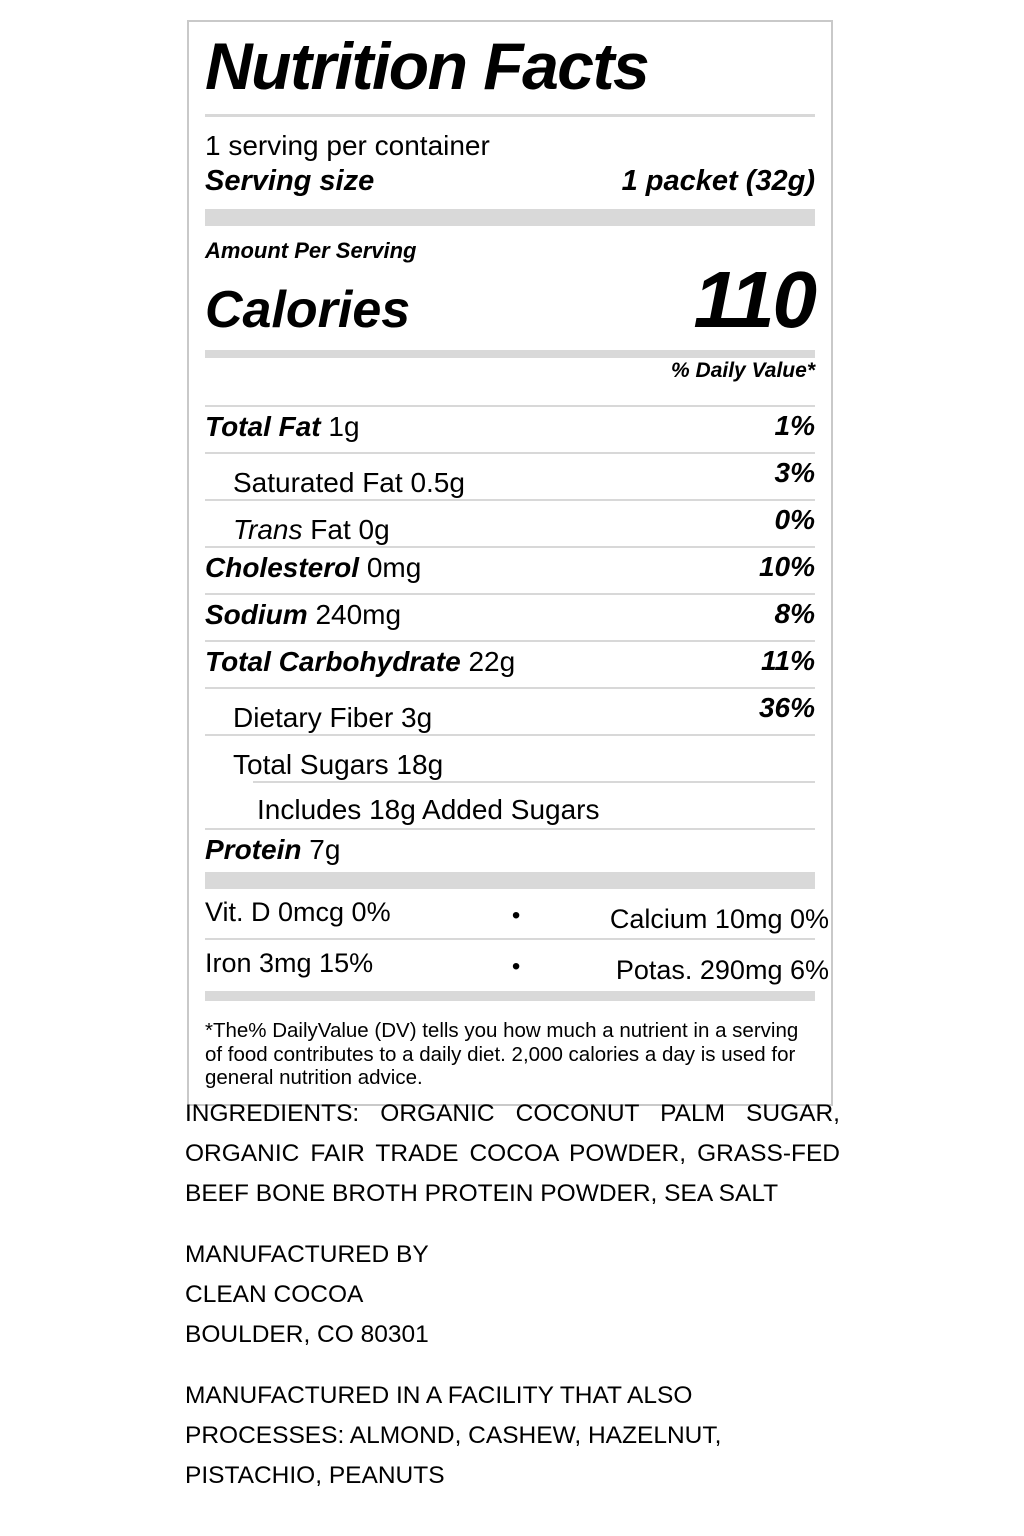 Image resolution: width=1024 pixels, height=1536 pixels. I want to click on nutrient-label: Saturated Fat 0.5g, so click(335, 482).